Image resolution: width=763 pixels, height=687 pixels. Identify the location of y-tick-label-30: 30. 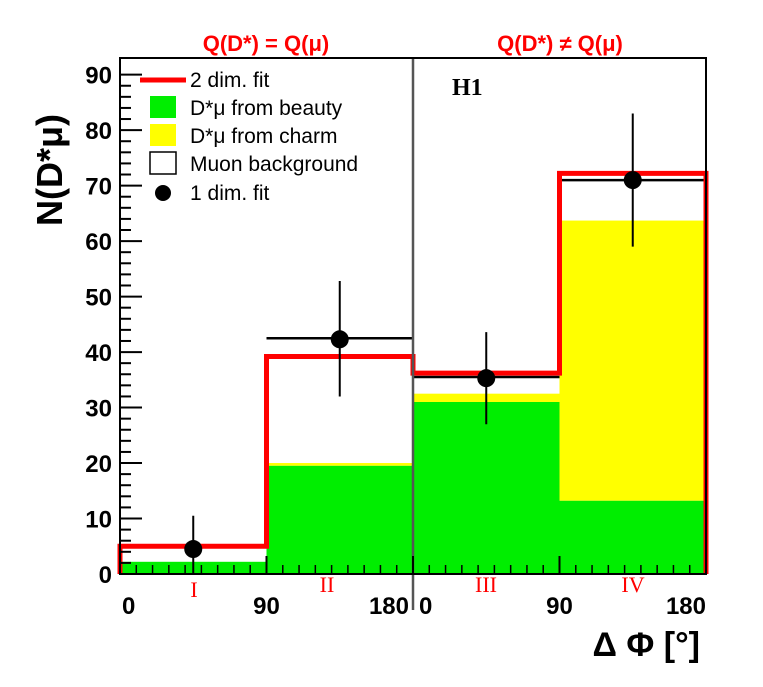
(98, 409).